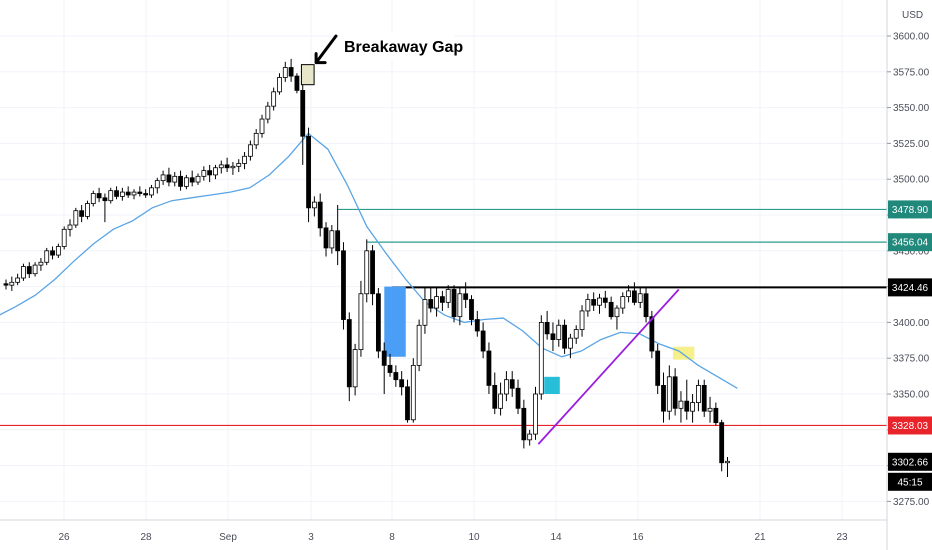 This screenshot has width=932, height=550. I want to click on time-axis: 26 28 Sep 3 8 10 14 16 21 23, so click(453, 537).